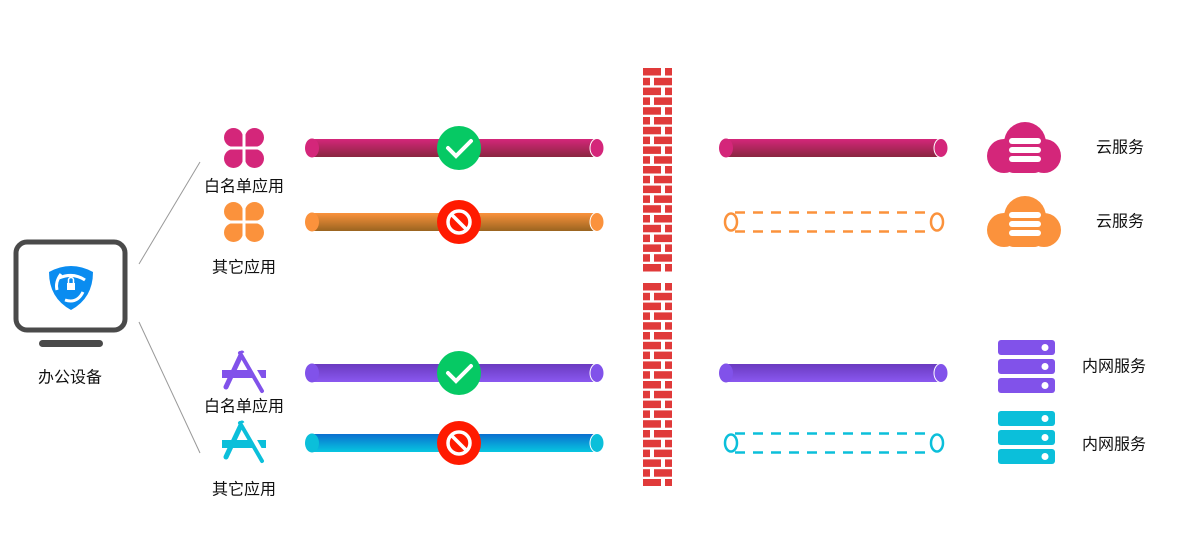 The width and height of the screenshot is (1192, 559). What do you see at coordinates (1120, 147) in the screenshot?
I see `service-label: 云服务` at bounding box center [1120, 147].